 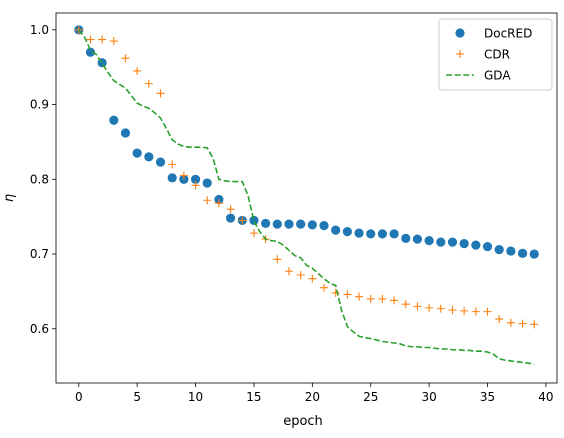 I want to click on legend-label: CDR, so click(x=497, y=55).